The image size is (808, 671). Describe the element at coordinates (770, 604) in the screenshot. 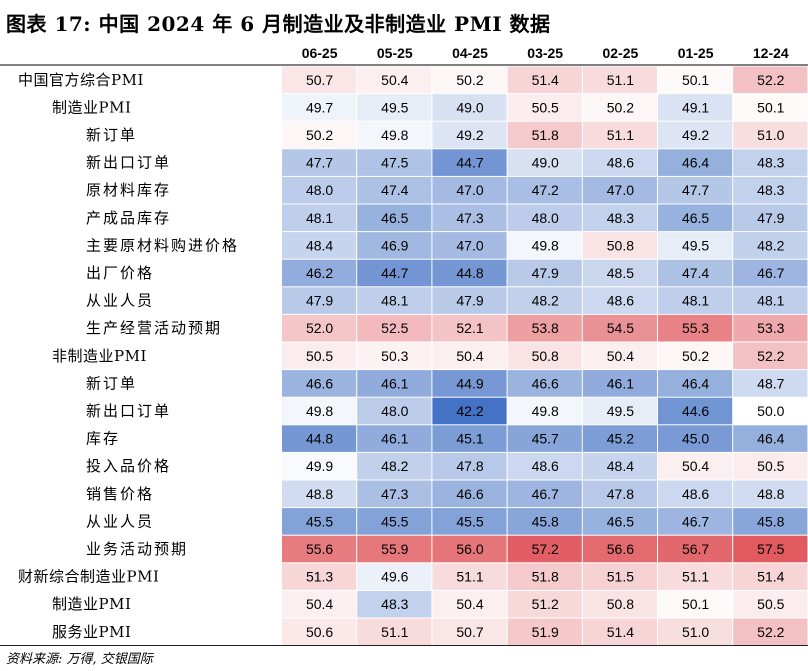

I see `cell-value: 50.5` at that location.